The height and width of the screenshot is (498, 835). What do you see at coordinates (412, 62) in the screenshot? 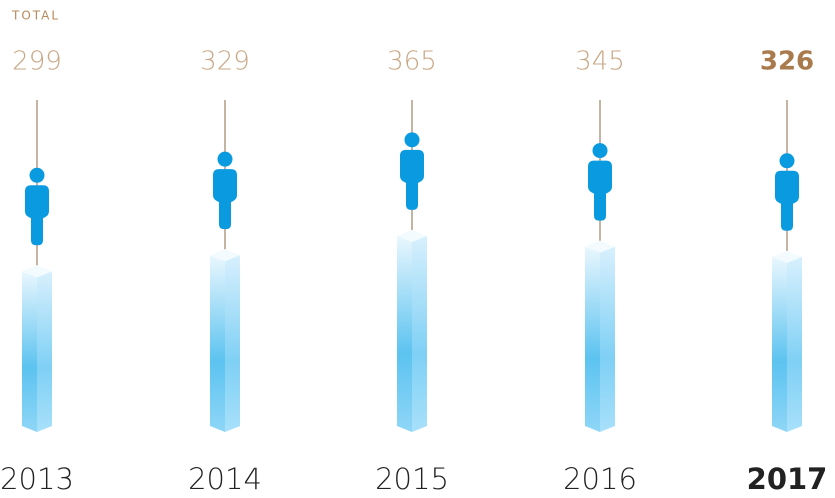
I see `value-label: 365` at bounding box center [412, 62].